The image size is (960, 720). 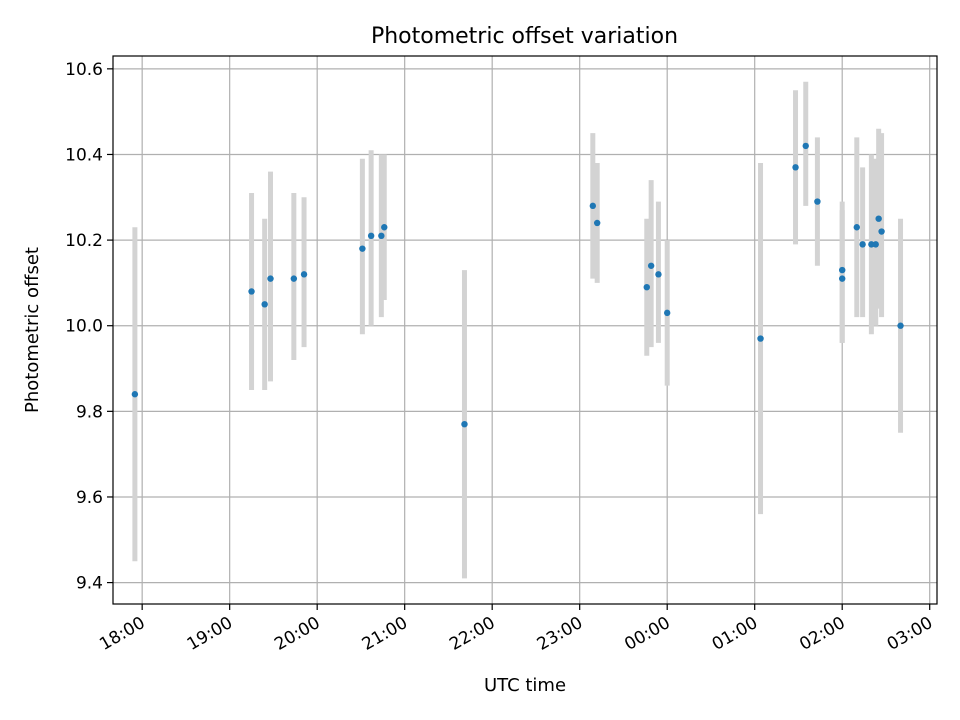 What do you see at coordinates (560, 634) in the screenshot?
I see `x-tick-label: 23:00` at bounding box center [560, 634].